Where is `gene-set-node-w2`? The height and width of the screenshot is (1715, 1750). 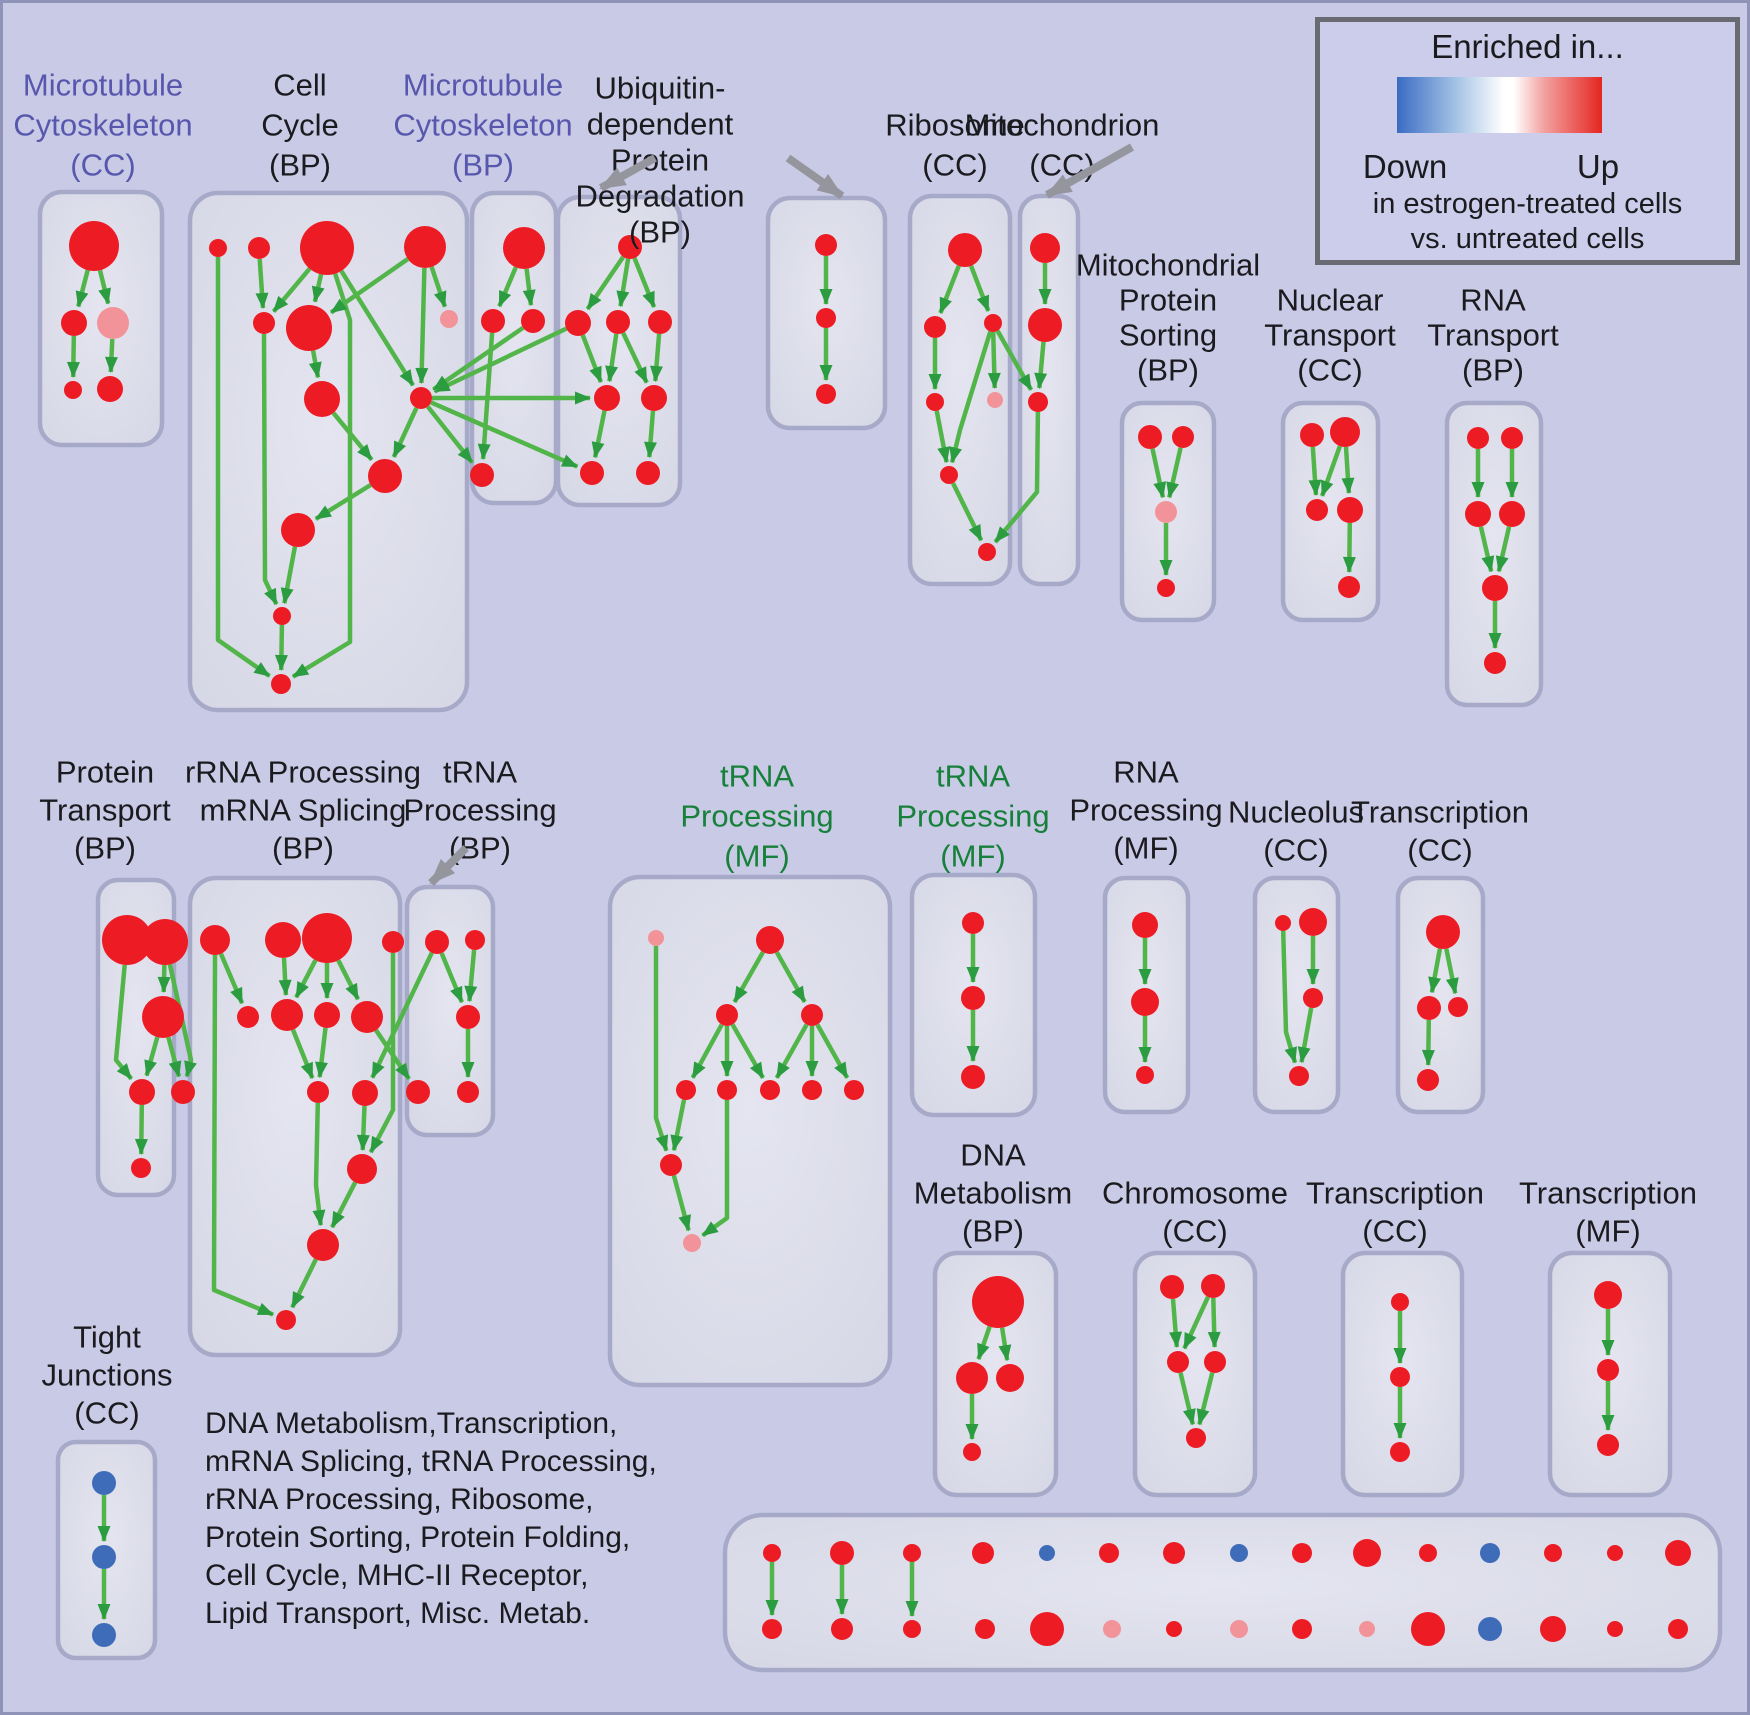
gene-set-node-w2 is located at coordinates (1512, 438).